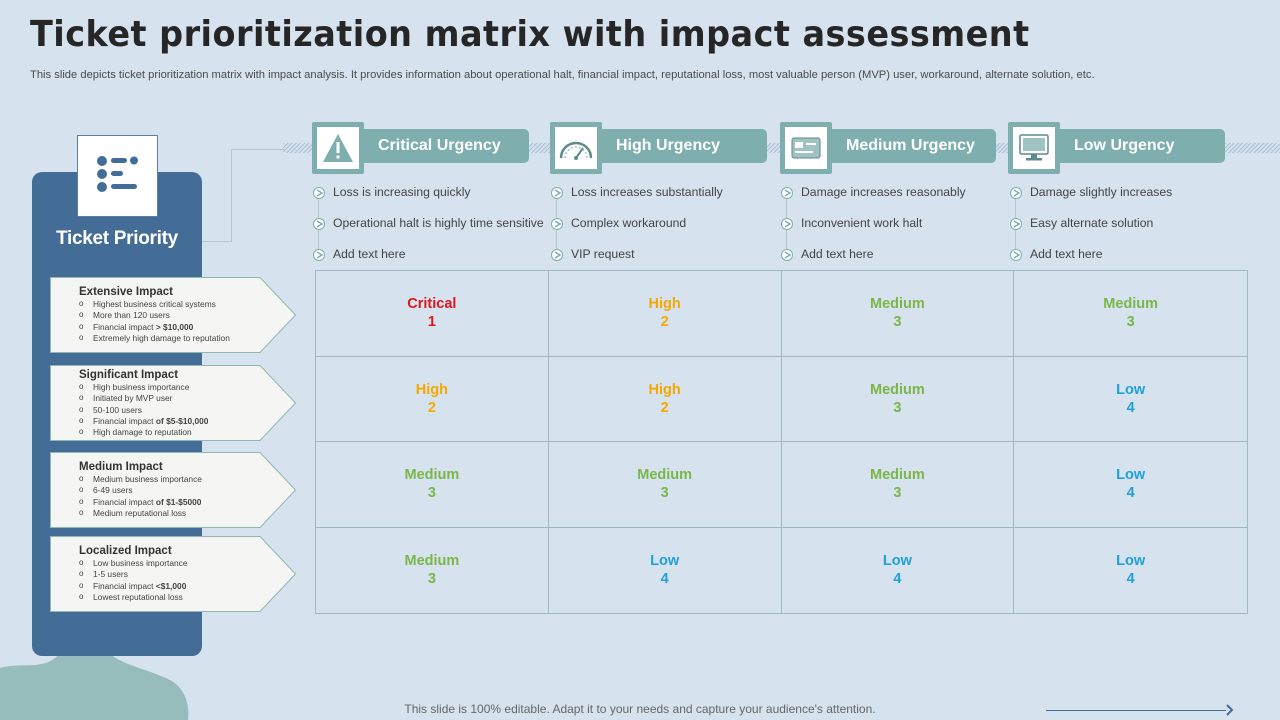  Describe the element at coordinates (179, 432) in the screenshot. I see `impact-item: High damage to reputation` at that location.